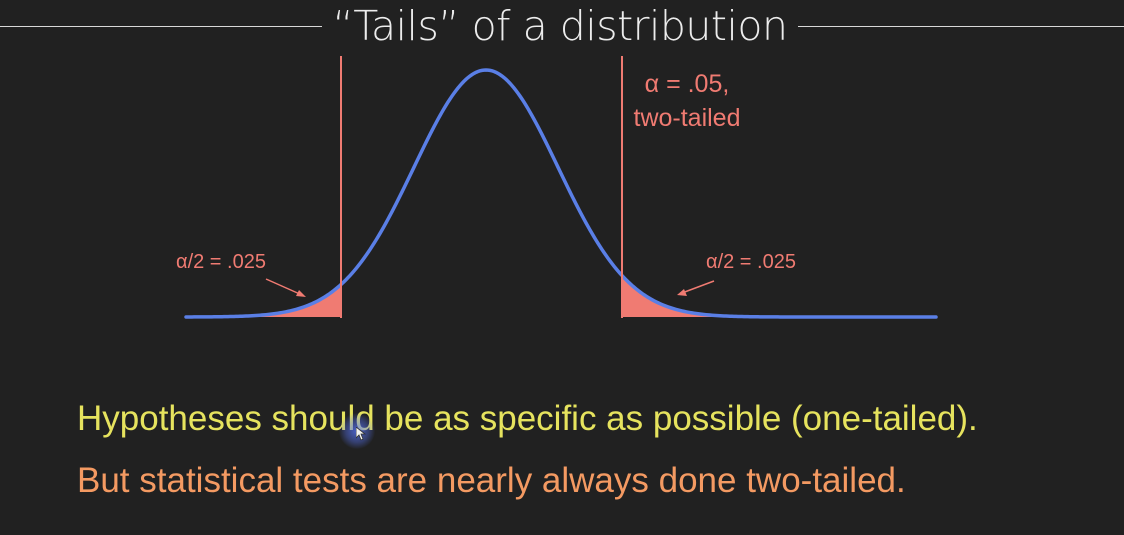 The image size is (1124, 535). I want to click on alpha-tailedness: two-tailed, so click(687, 118).